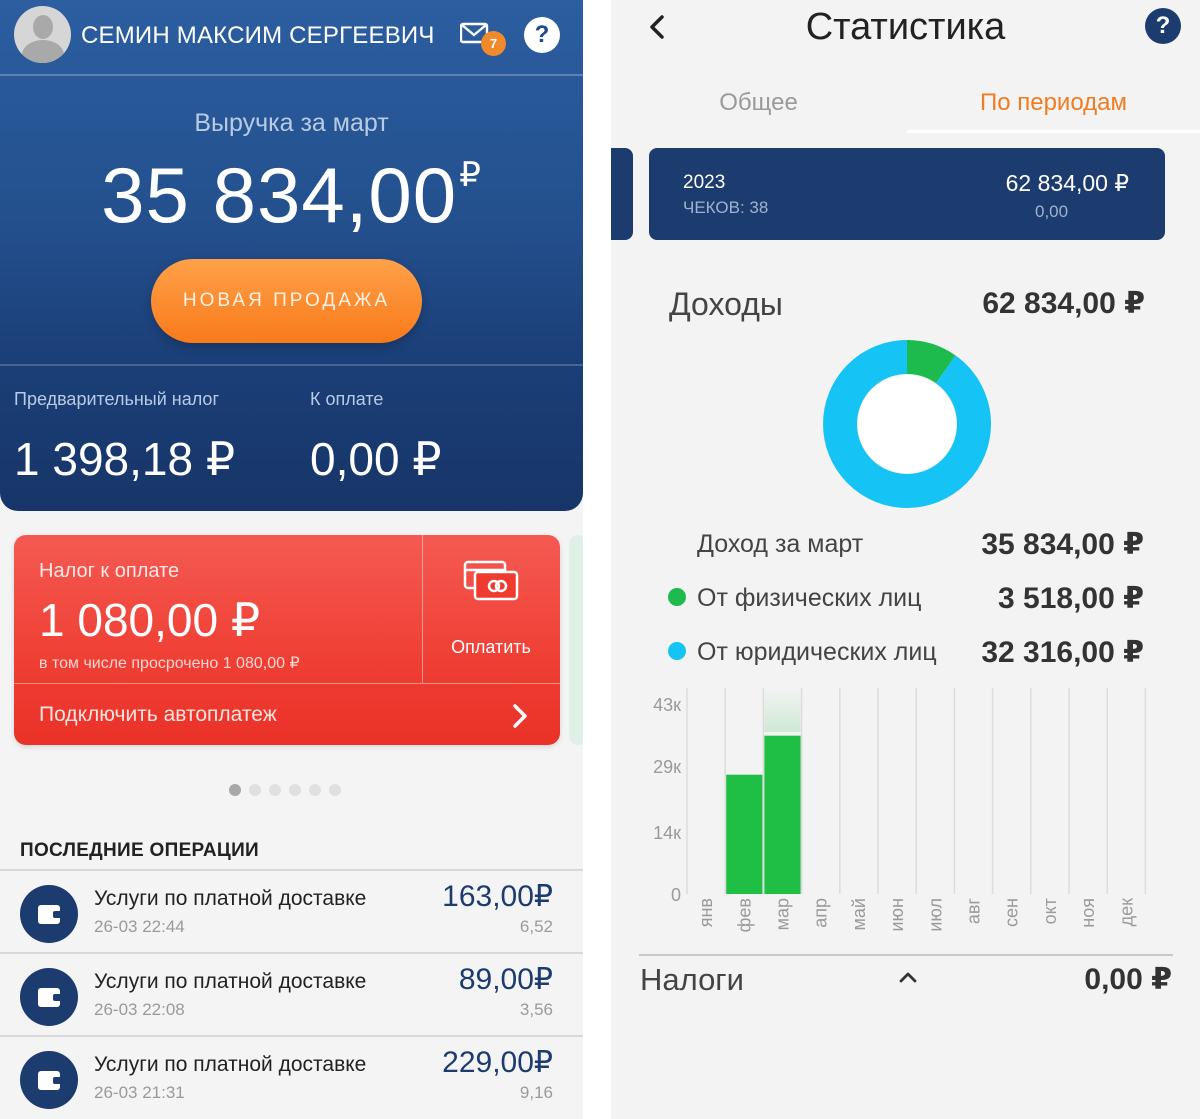 Image resolution: width=1200 pixels, height=1119 pixels. Describe the element at coordinates (376, 459) in the screenshot. I see `to-pay-value: 0,00 ₽` at that location.